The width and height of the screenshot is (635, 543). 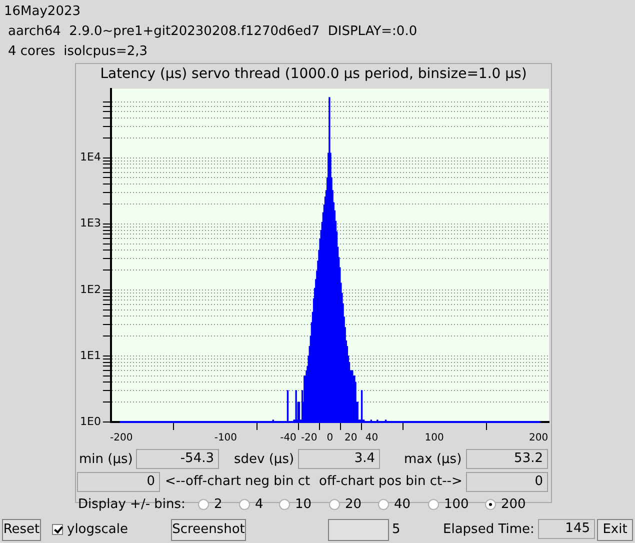 What do you see at coordinates (456, 505) in the screenshot?
I see `text: 100` at bounding box center [456, 505].